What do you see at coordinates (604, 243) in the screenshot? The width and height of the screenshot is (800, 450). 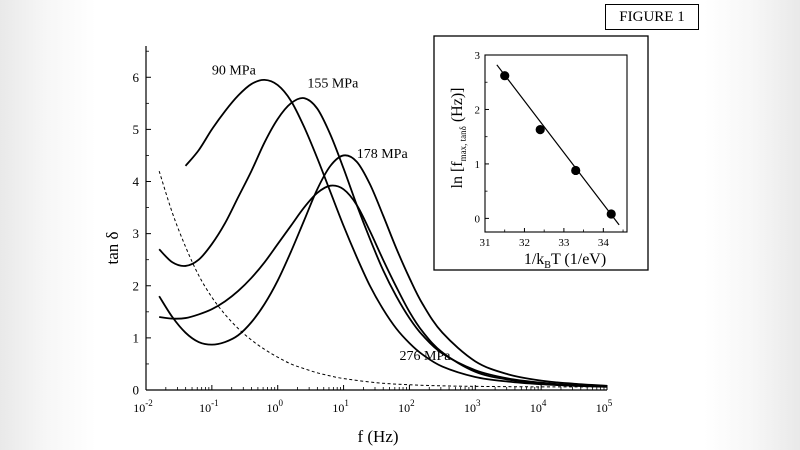 I see `inset-x-tick-label: 34` at bounding box center [604, 243].